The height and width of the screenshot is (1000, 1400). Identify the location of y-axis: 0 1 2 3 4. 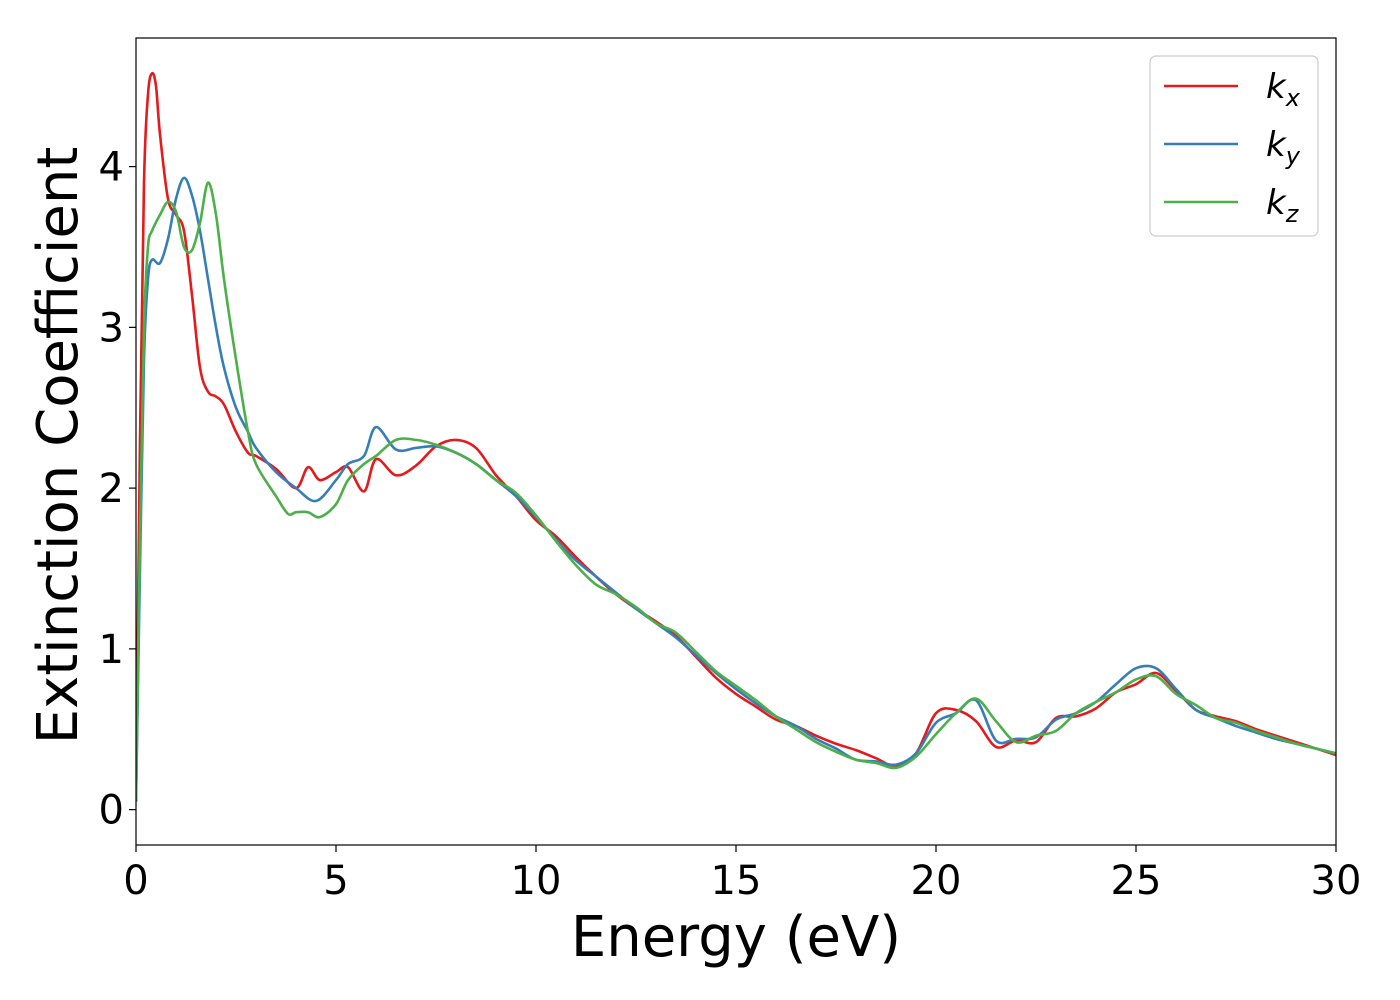
(117, 489).